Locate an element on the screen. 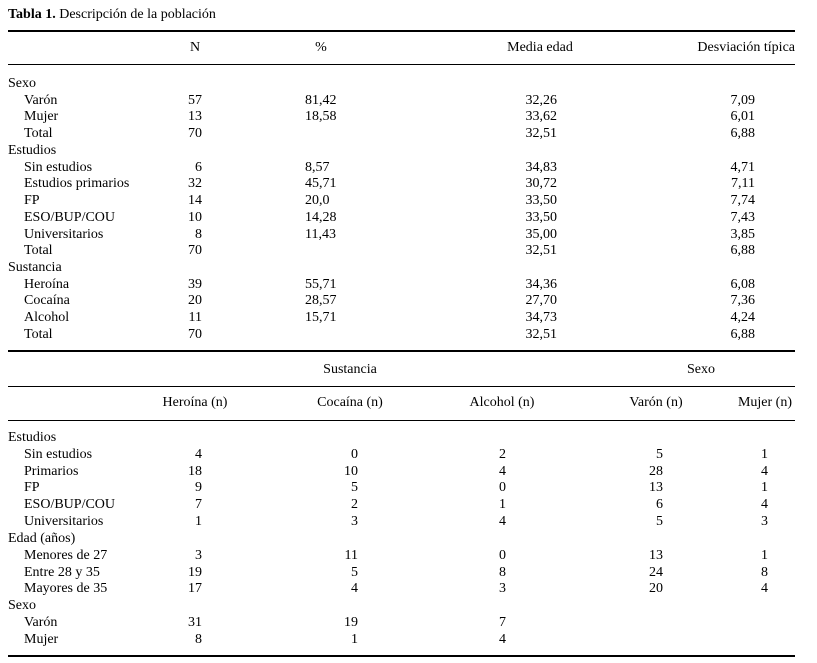  group-label: Edad (años) is located at coordinates (42, 538).